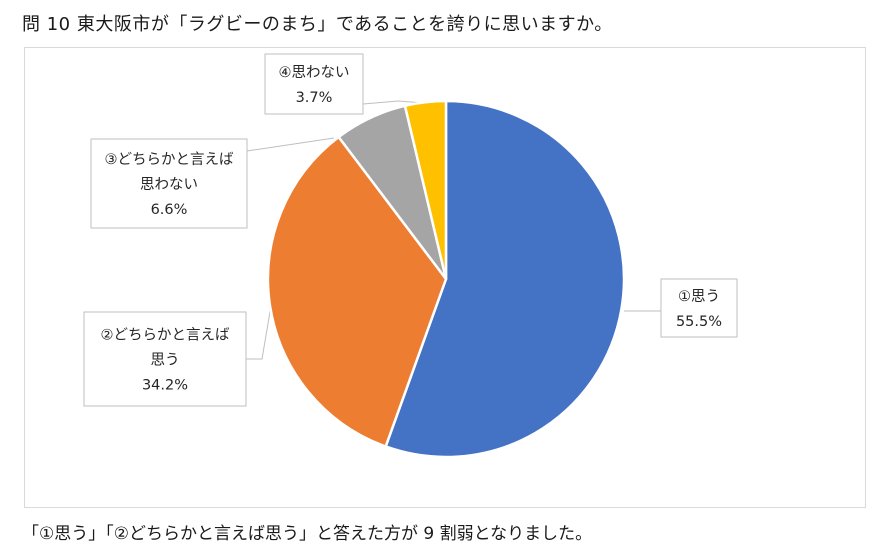  What do you see at coordinates (699, 297) in the screenshot?
I see `slice-category-label-1-1: ①思う` at bounding box center [699, 297].